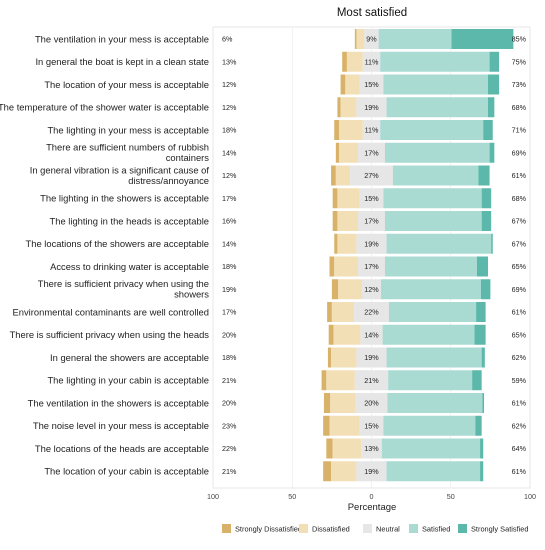 The height and width of the screenshot is (550, 545). What do you see at coordinates (388, 529) in the screenshot?
I see `legend-label: Neutral` at bounding box center [388, 529].